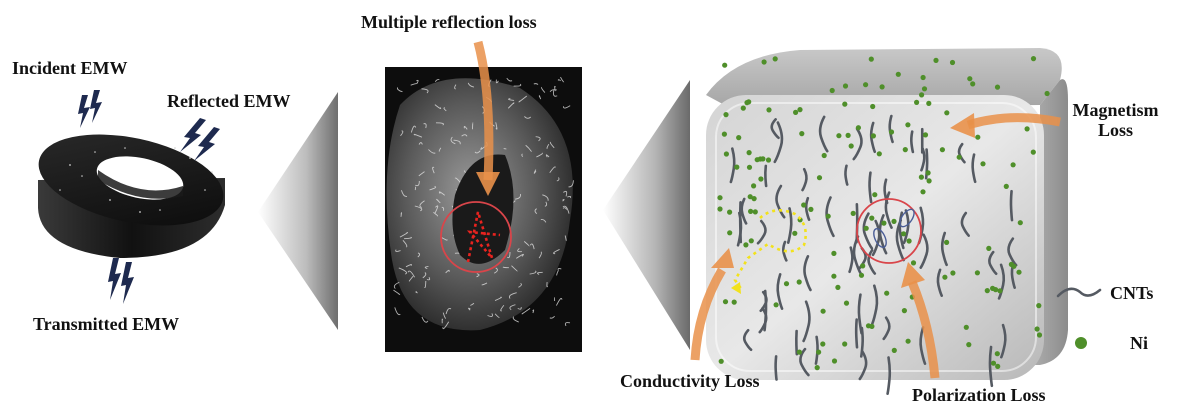 This screenshot has width=1197, height=411. Describe the element at coordinates (229, 101) in the screenshot. I see `reflected-emw-label: Reflected EMW` at that location.